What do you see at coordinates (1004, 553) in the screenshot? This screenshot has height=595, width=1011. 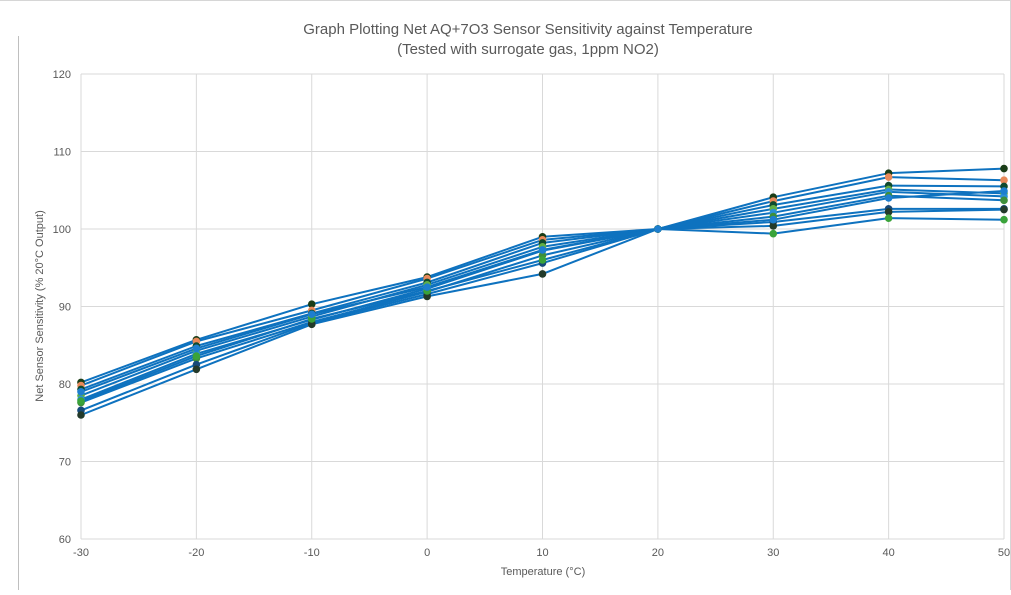 I see `x-tick-label: 50` at bounding box center [1004, 553].